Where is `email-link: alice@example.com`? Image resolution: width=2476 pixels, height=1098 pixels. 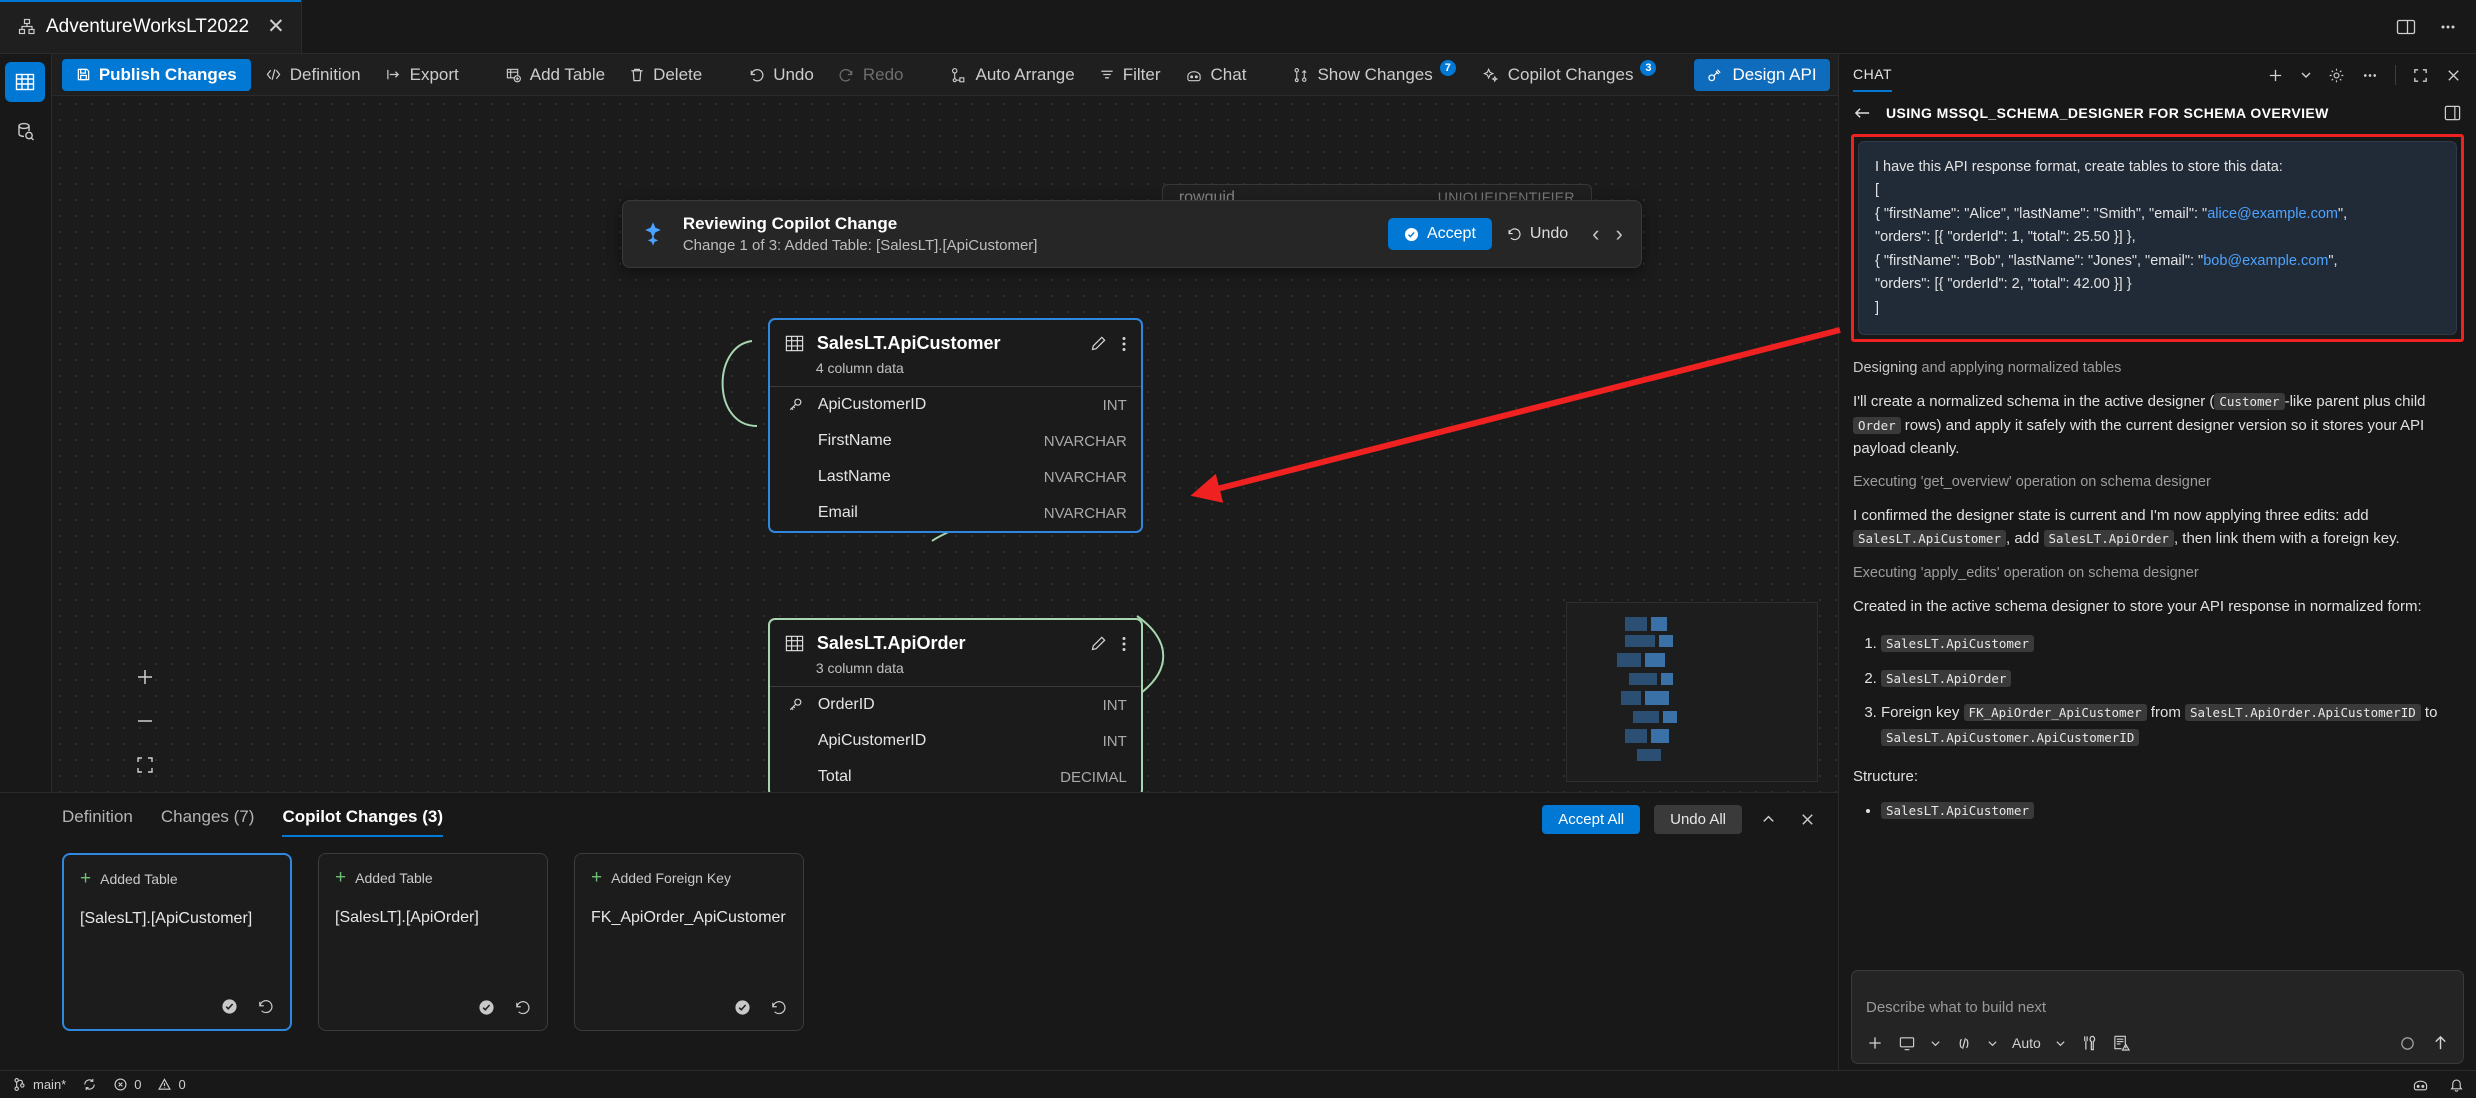
email-link: alice@example.com is located at coordinates (2272, 213).